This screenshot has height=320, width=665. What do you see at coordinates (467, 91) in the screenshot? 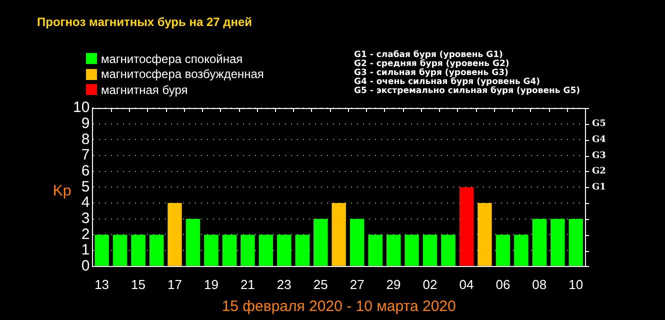
I see `text: G5 - экстремально сильная буря (уровень G5)` at bounding box center [467, 91].